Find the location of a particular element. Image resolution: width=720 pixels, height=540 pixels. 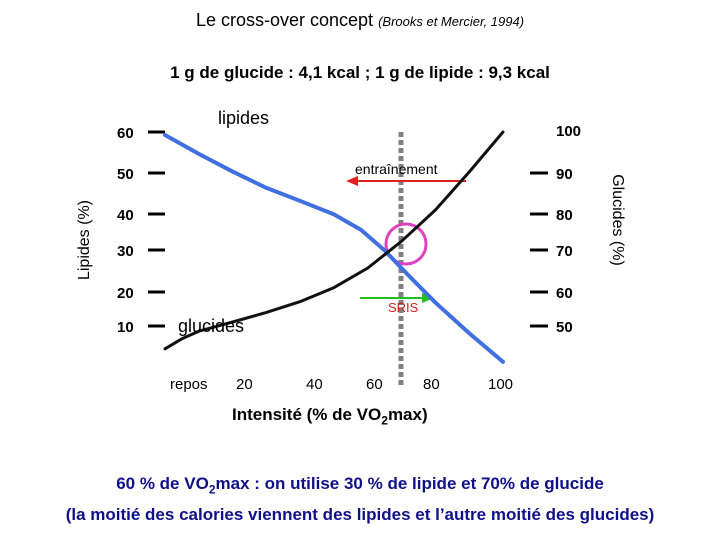

x-tick-label: 80 is located at coordinates (431, 384).